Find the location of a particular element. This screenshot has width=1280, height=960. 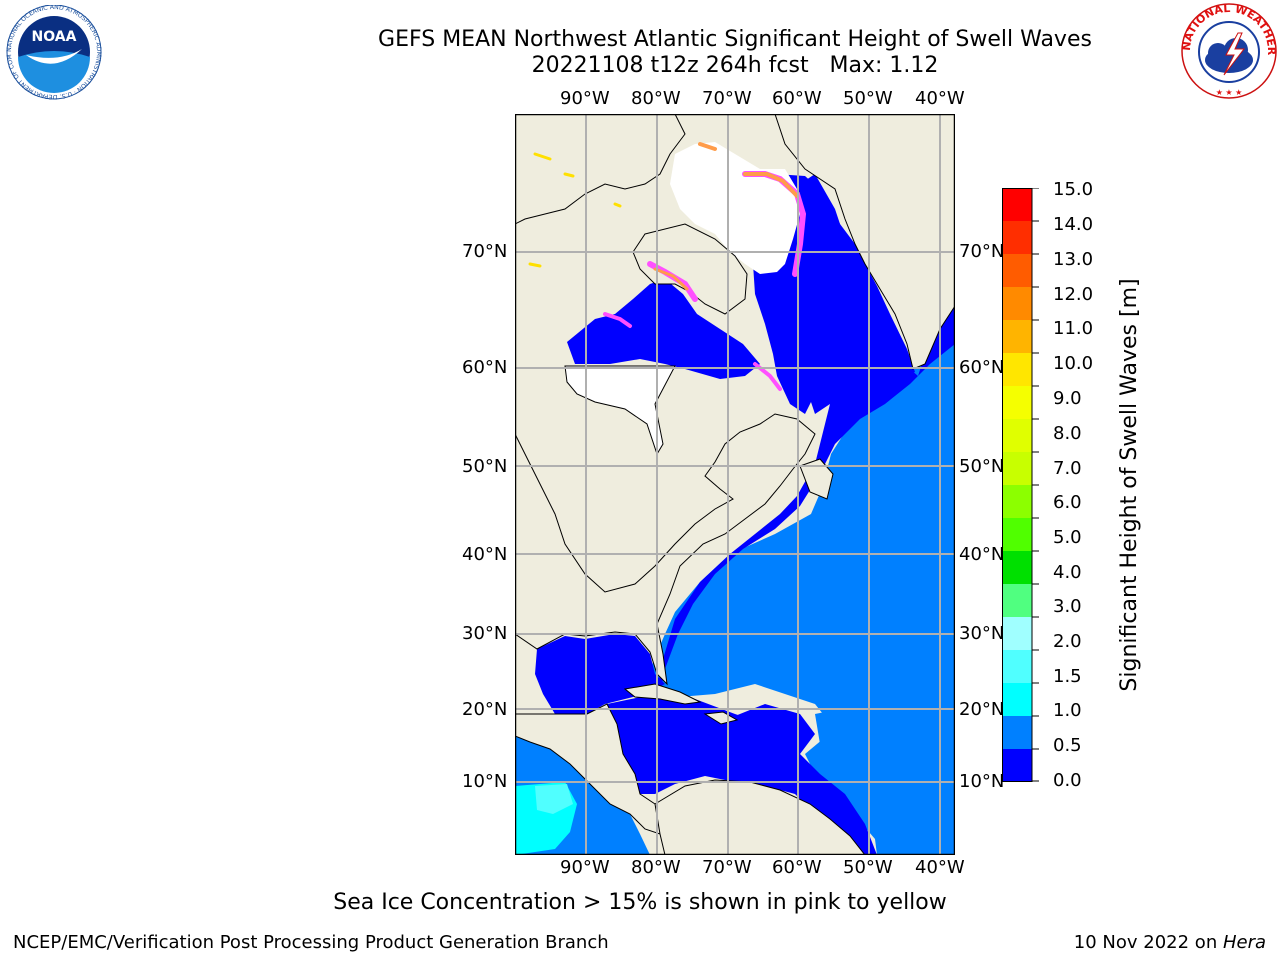

lat-label-right: 70°N is located at coordinates (982, 251).